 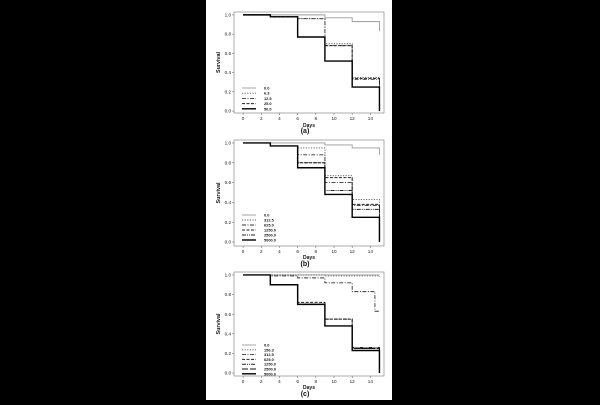 What do you see at coordinates (305, 394) in the screenshot?
I see `panel-label: (c)` at bounding box center [305, 394].